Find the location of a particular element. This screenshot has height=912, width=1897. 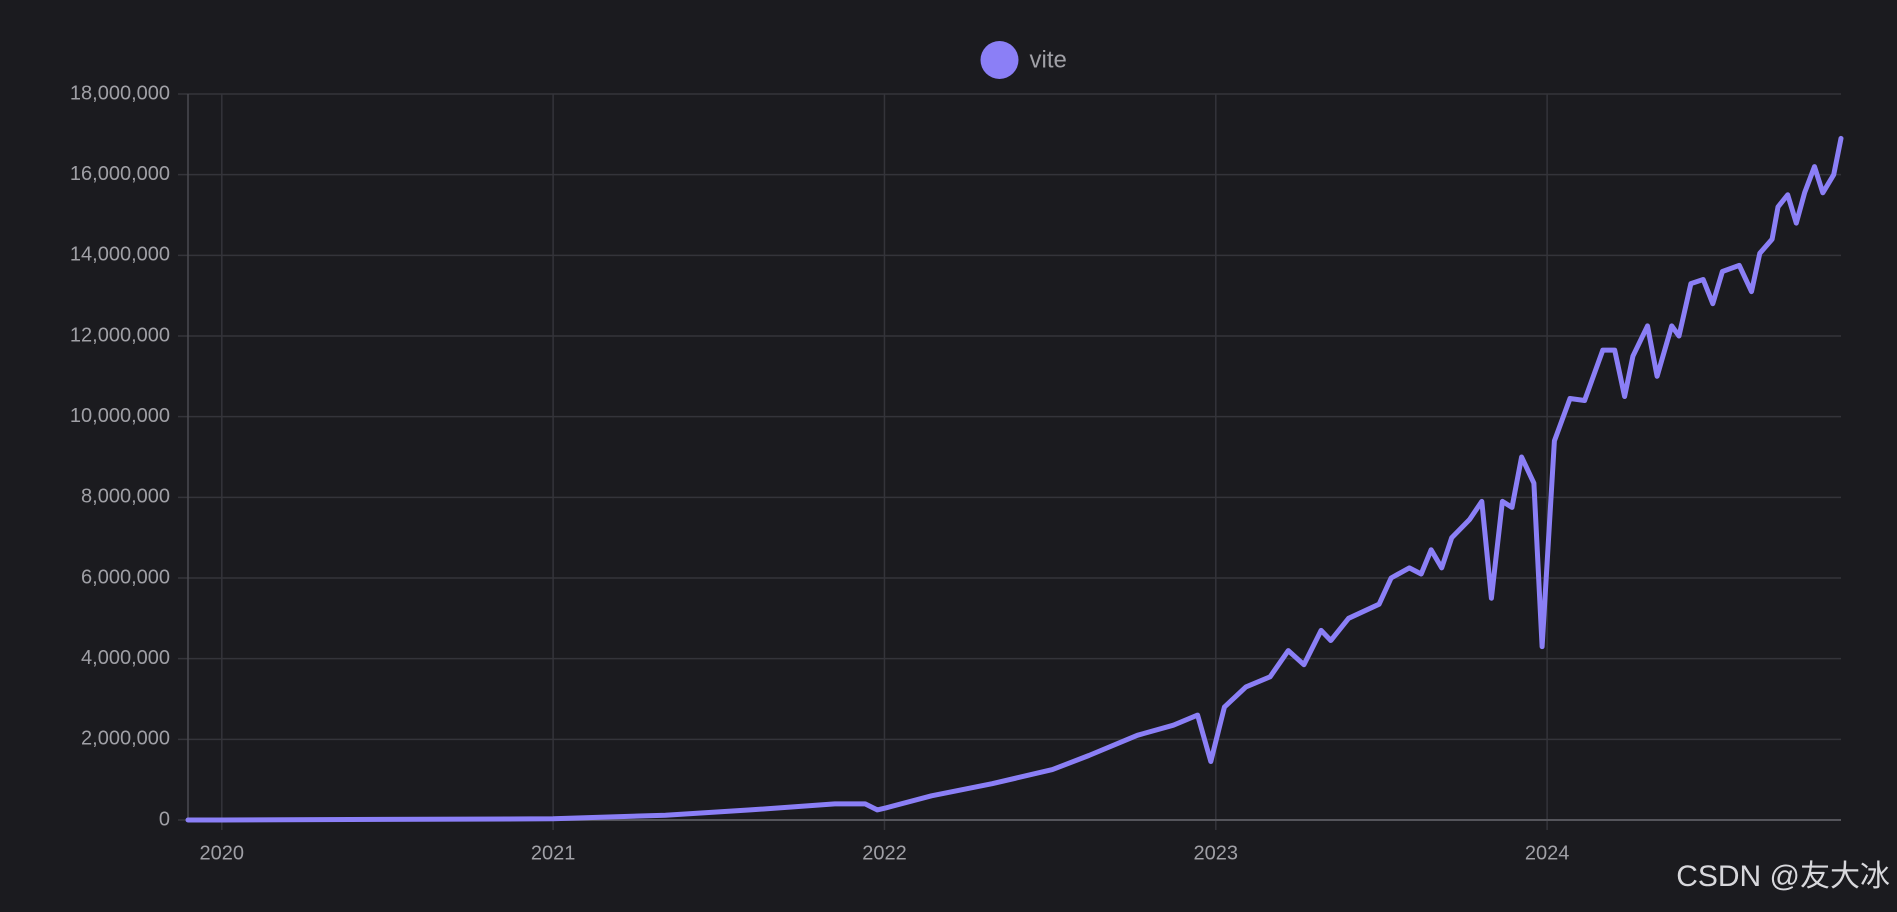

y-tick-label: 4,000,000 is located at coordinates (125, 658).